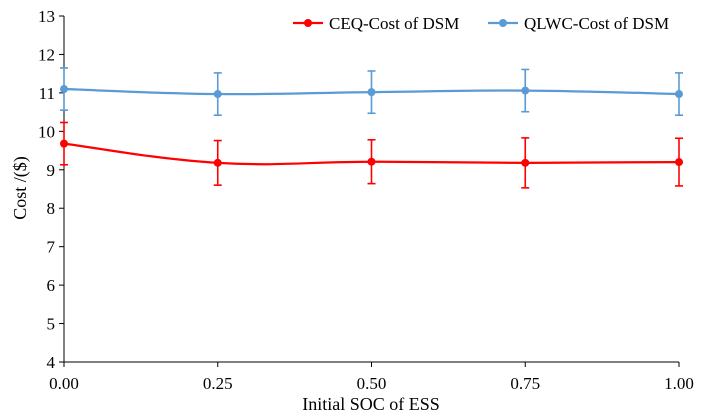 The height and width of the screenshot is (415, 702). Describe the element at coordinates (51, 324) in the screenshot. I see `y-tick-label: 5` at that location.